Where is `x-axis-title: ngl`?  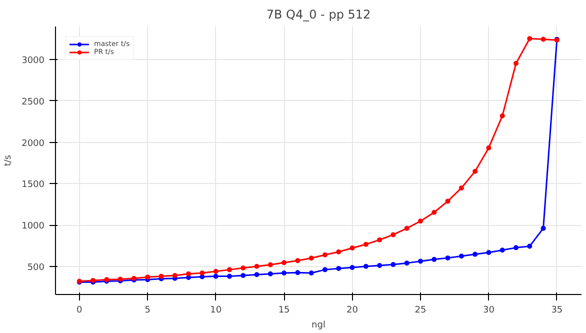 x-axis-title: ngl is located at coordinates (319, 325).